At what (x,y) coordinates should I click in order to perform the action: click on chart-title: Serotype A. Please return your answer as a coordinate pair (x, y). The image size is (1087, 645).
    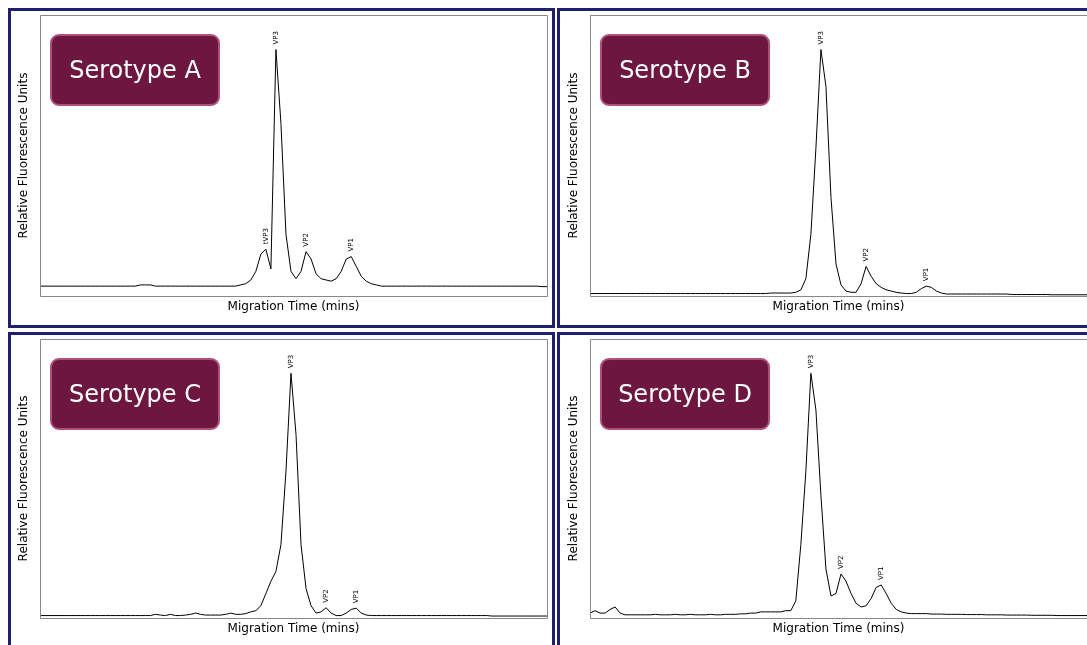
    Looking at the image, I should click on (135, 70).